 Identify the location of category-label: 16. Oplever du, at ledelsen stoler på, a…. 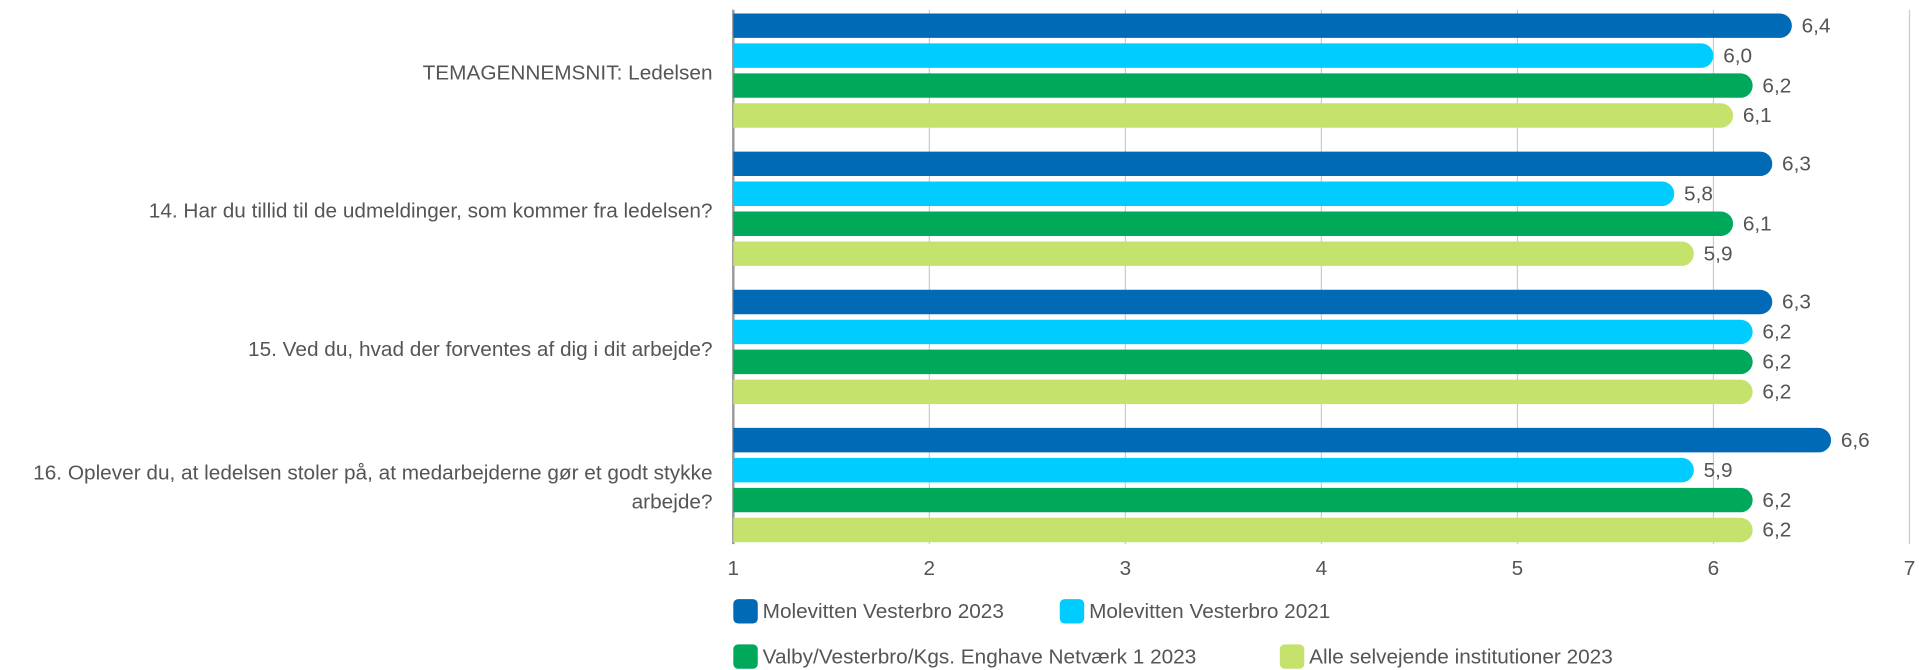
(373, 487).